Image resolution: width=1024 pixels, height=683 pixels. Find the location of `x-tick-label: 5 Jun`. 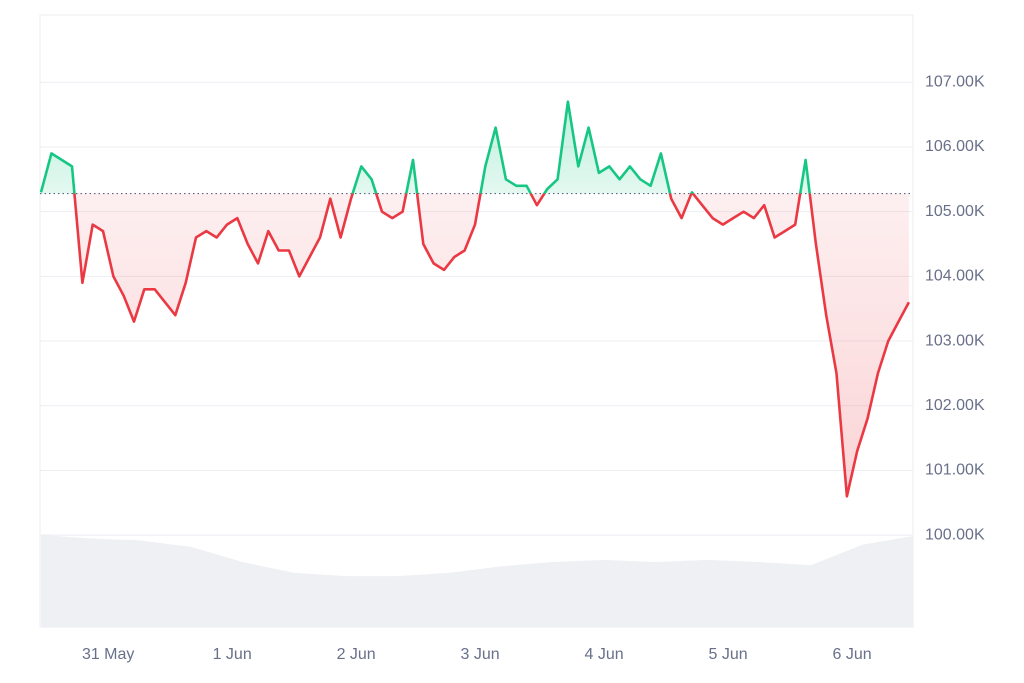

x-tick-label: 5 Jun is located at coordinates (727, 654).